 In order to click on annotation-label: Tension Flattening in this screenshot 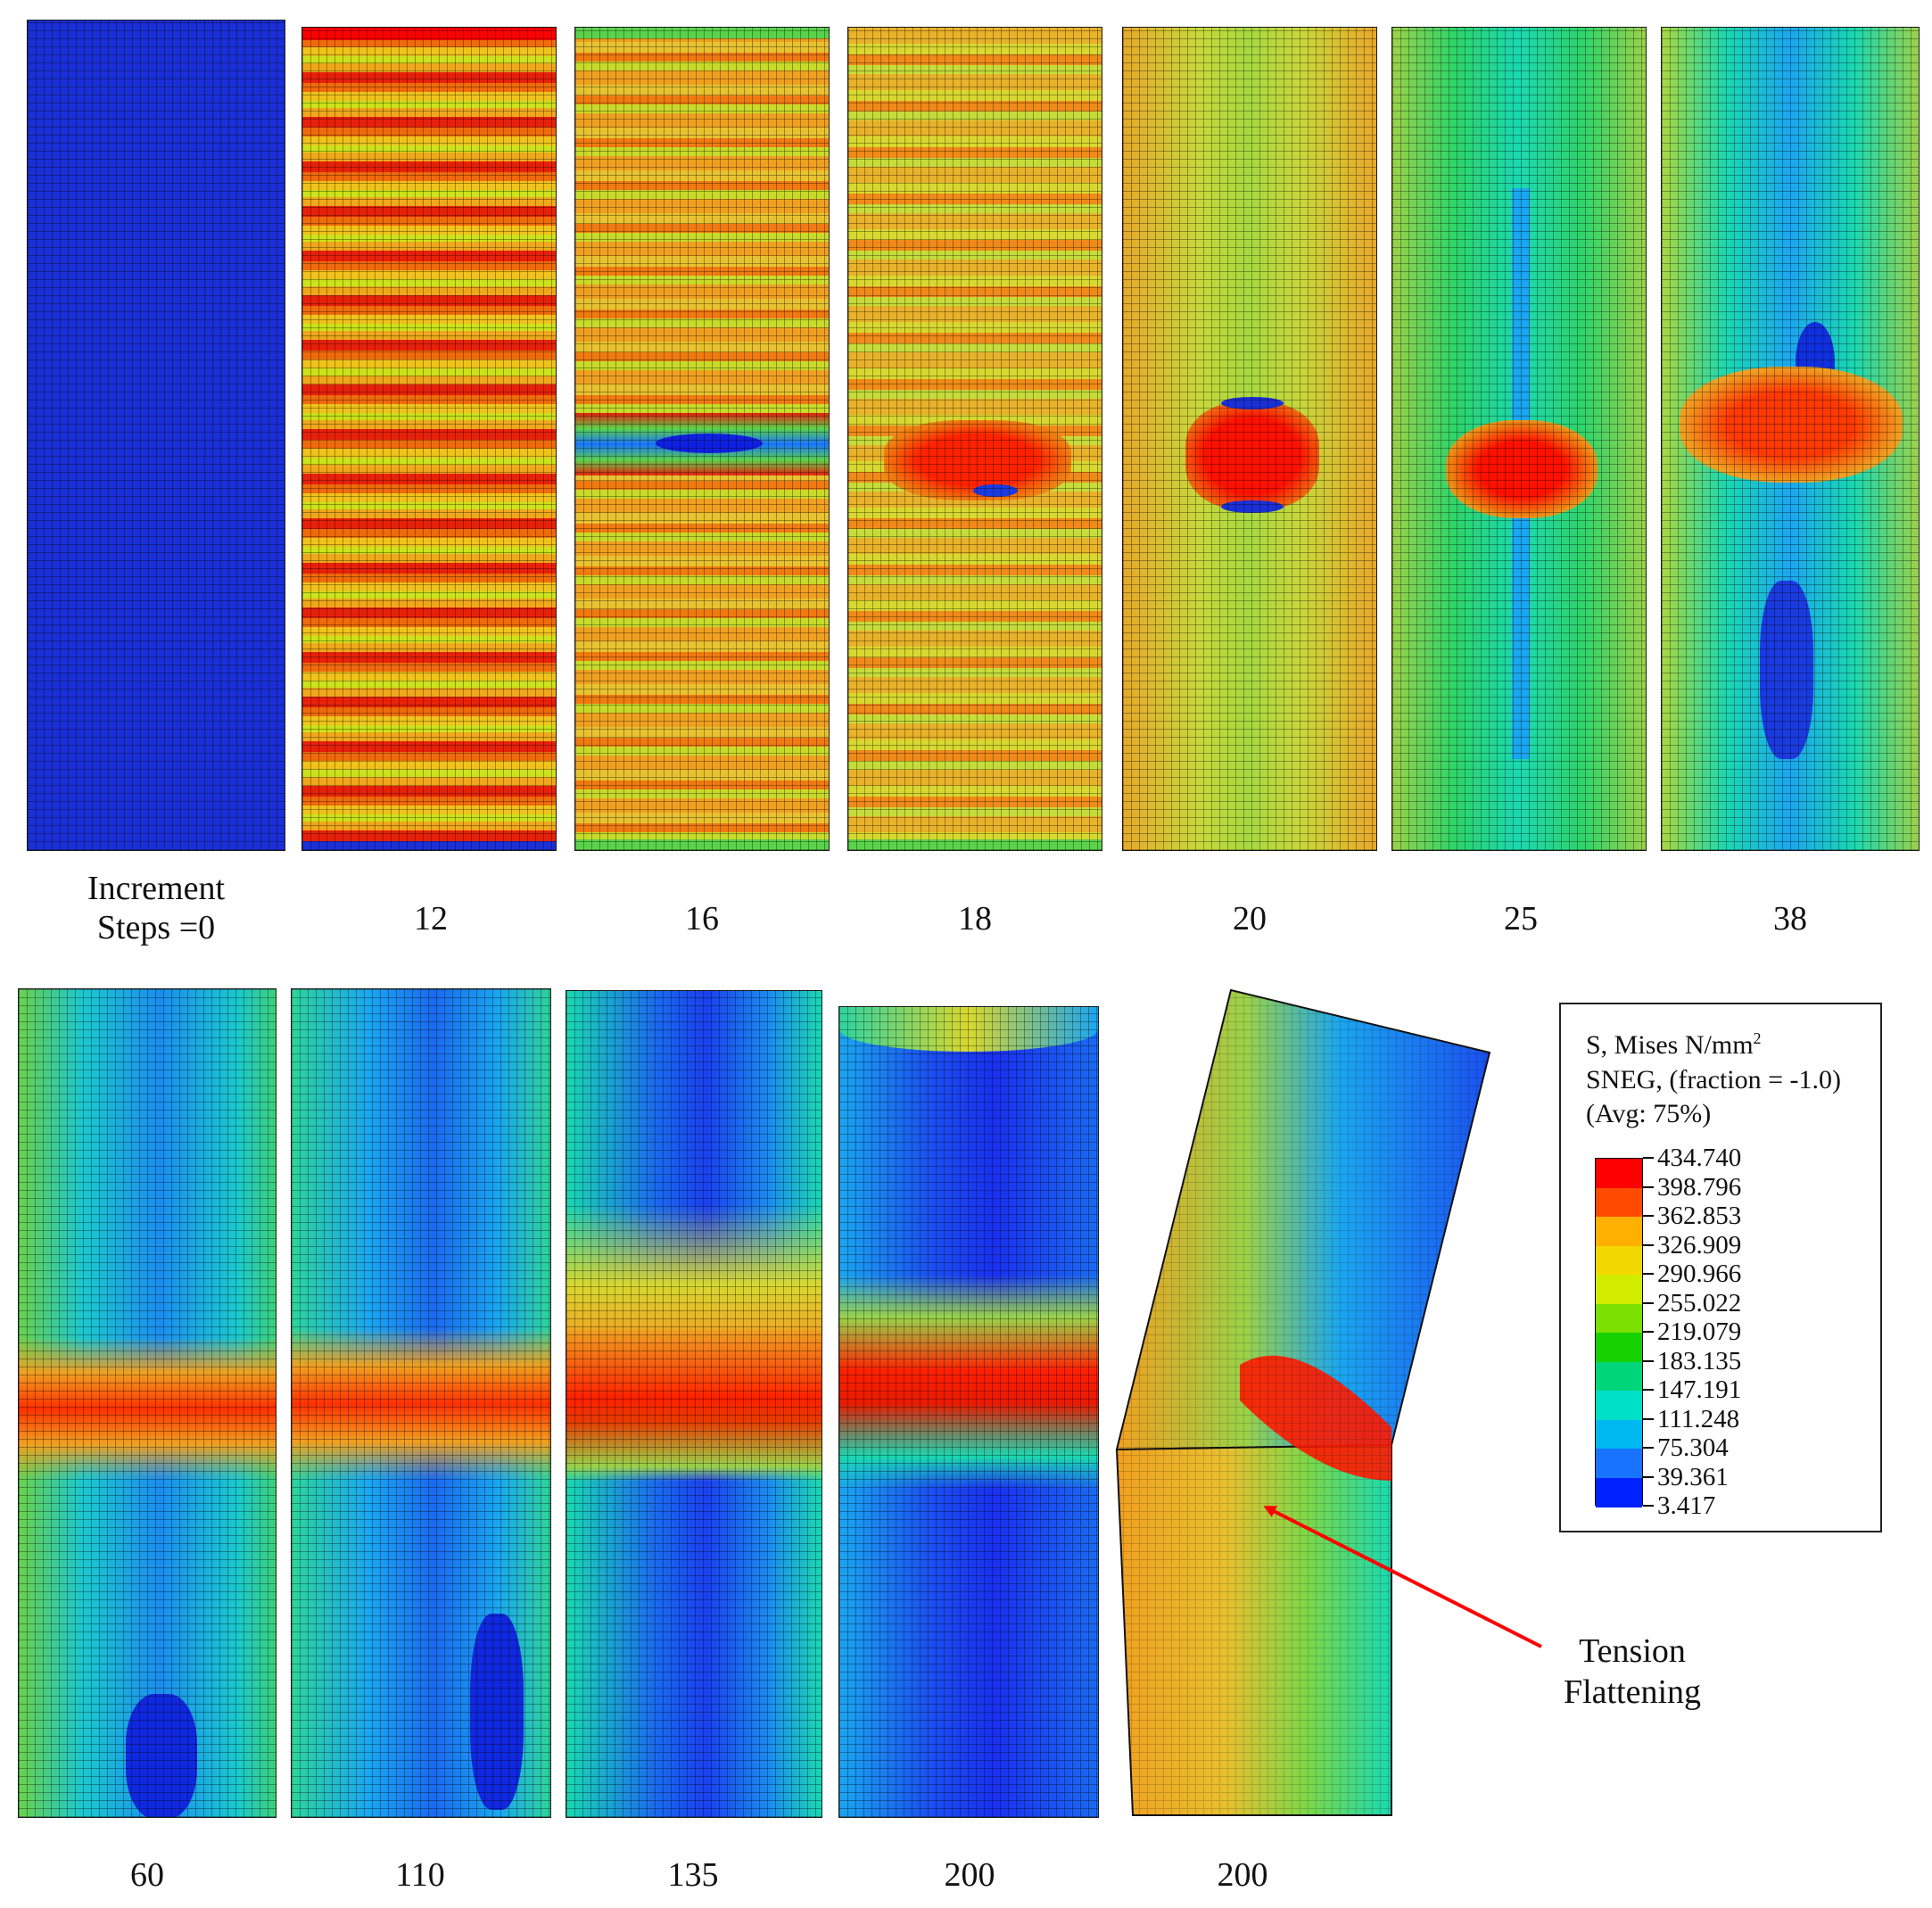, I will do `click(1633, 1671)`.